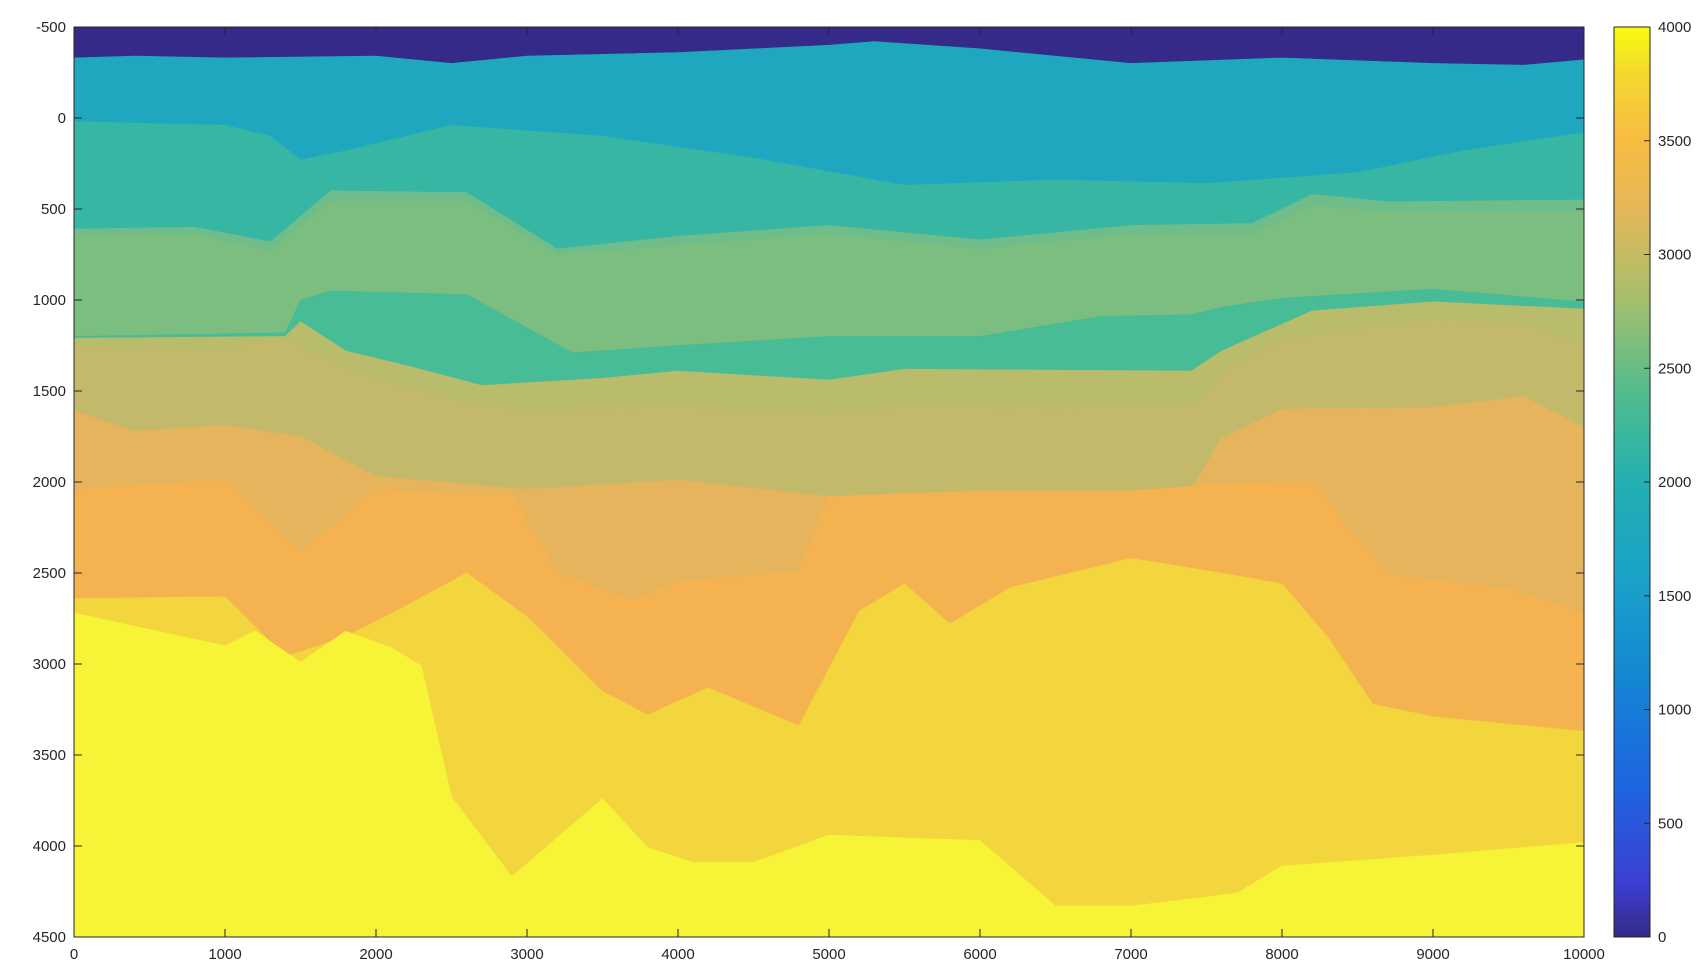 Image resolution: width=1702 pixels, height=972 pixels. Describe the element at coordinates (1674, 27) in the screenshot. I see `colorbar-tick-label: 4000` at that location.